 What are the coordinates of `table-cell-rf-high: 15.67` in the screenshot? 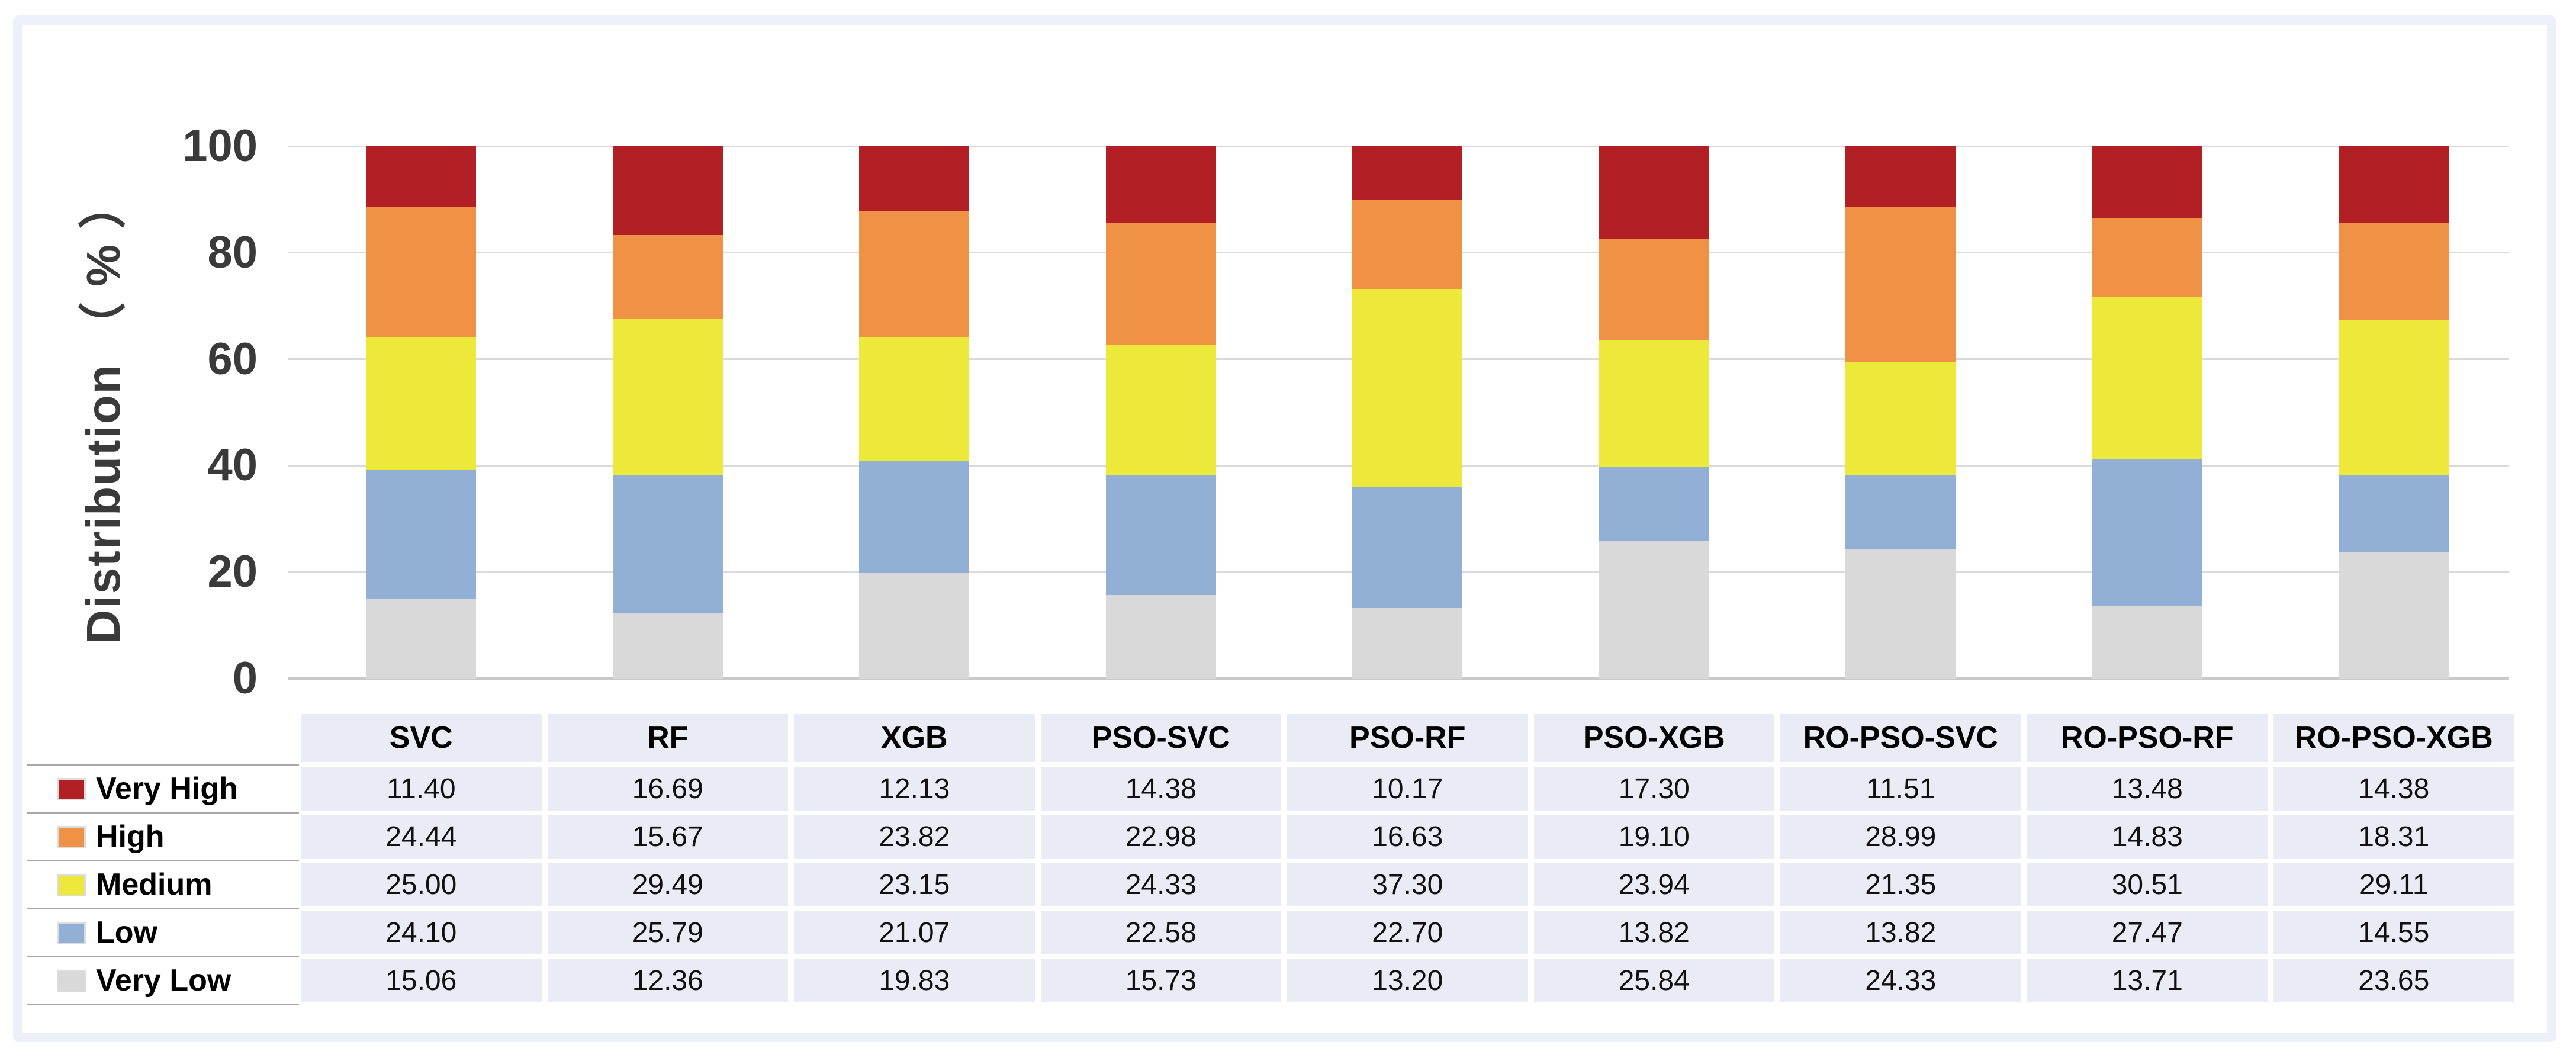 It's located at (668, 837).